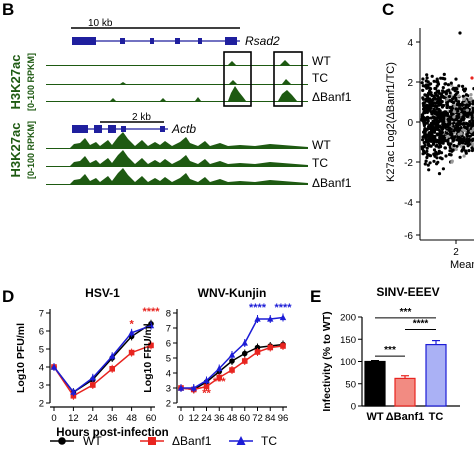 The height and width of the screenshot is (474, 474). I want to click on d-xtick-label: 48, so click(131, 418).